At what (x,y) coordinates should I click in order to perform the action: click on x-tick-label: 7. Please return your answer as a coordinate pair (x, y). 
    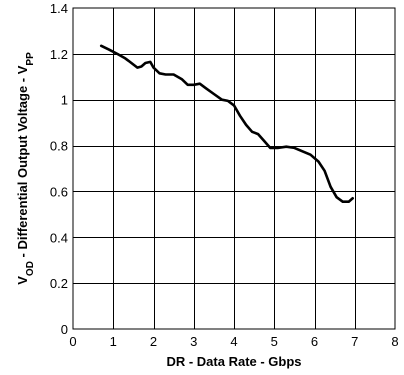
    Looking at the image, I should click on (354, 341).